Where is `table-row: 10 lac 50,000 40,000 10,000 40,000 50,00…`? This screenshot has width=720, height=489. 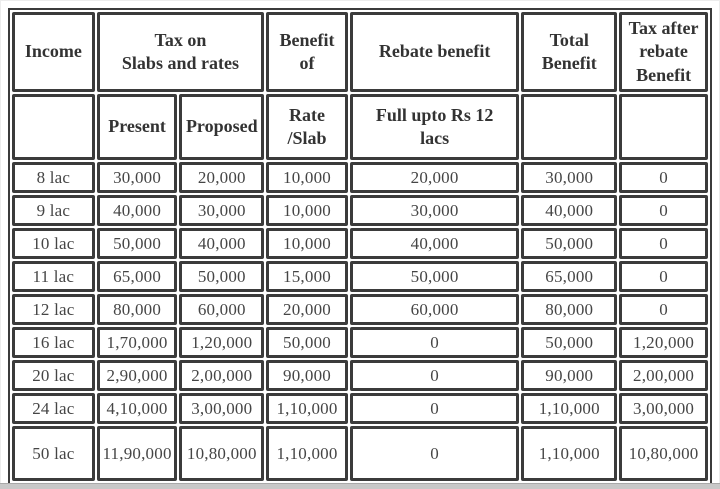
table-row: 10 lac 50,000 40,000 10,000 40,000 50,00… is located at coordinates (360, 243).